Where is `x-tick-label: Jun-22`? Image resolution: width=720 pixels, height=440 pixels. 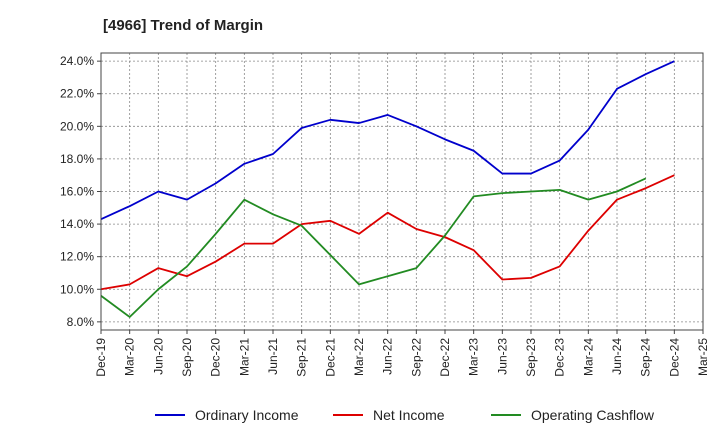 x-tick-label: Jun-22 is located at coordinates (388, 356).